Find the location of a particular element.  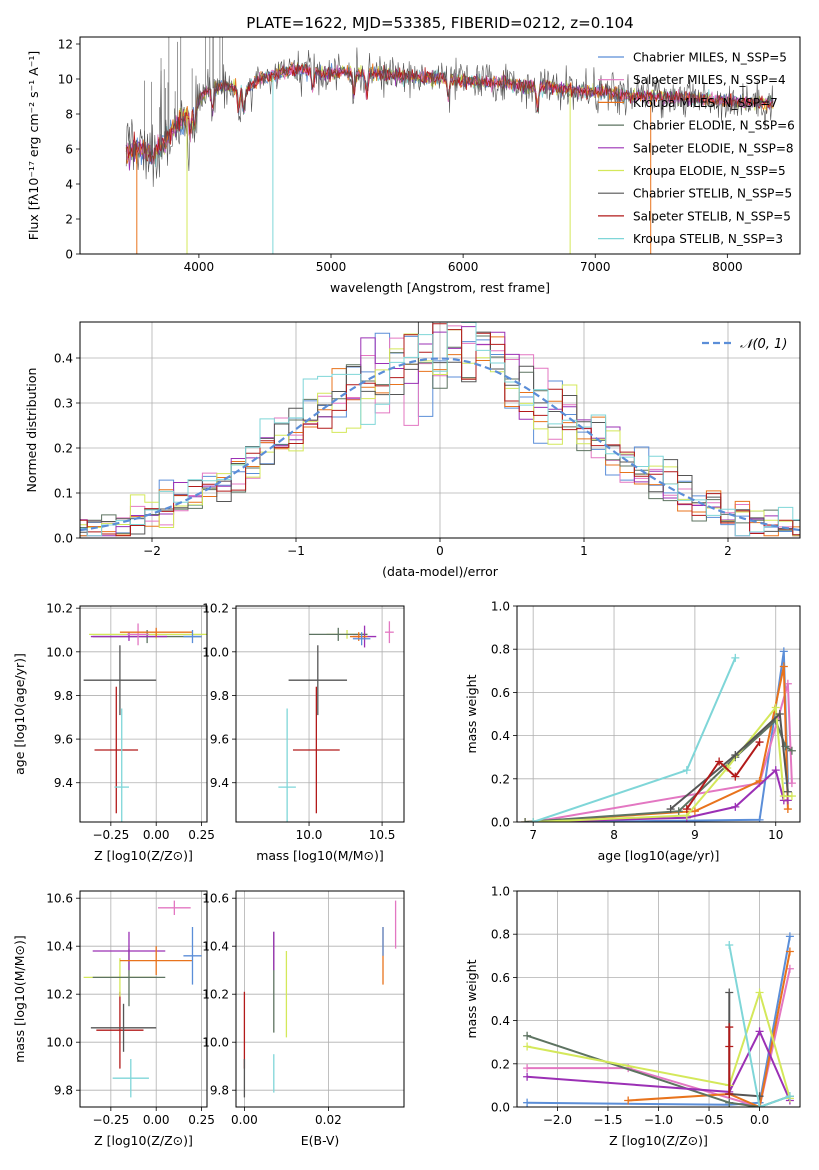

legend-entry-label: Salpeter STELIB, N_SSP=5 is located at coordinates (712, 216).